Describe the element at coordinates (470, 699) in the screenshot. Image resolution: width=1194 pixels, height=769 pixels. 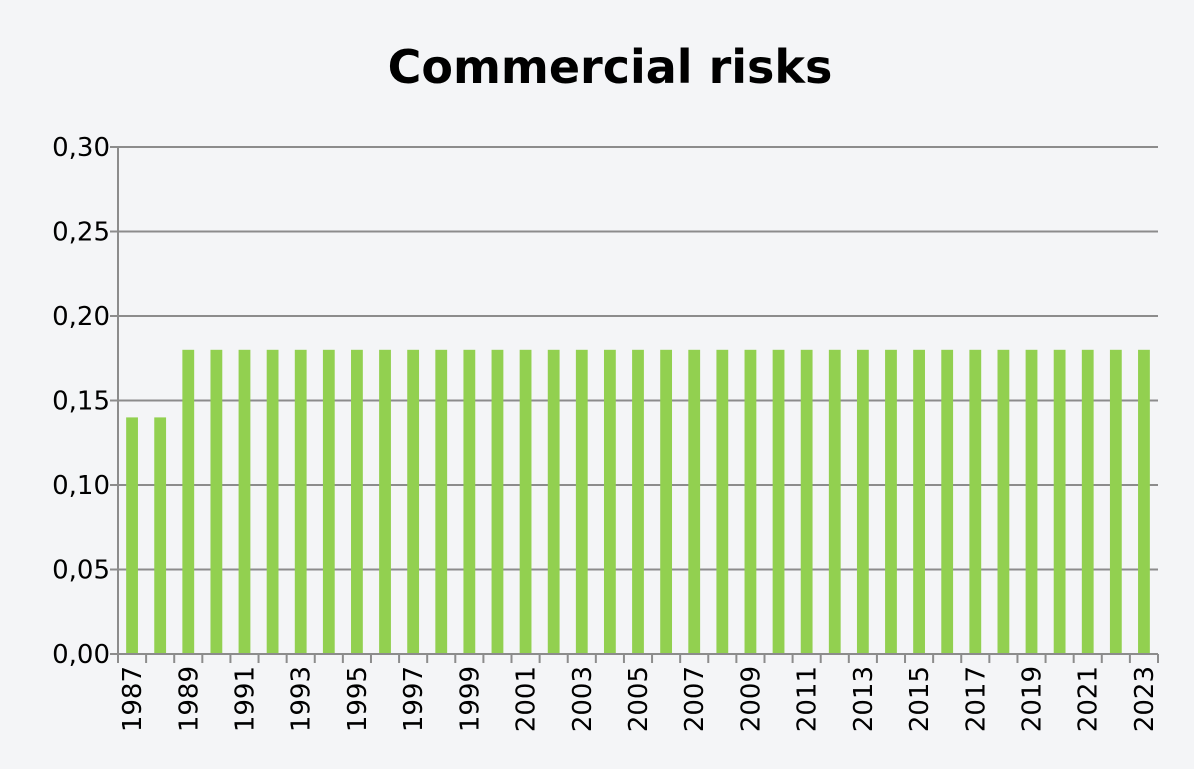
I see `x-tick-label: 1999` at that location.